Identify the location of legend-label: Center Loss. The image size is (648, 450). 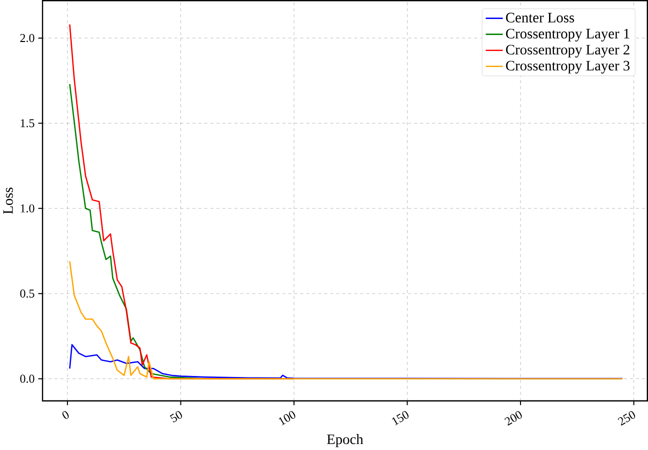
(540, 17).